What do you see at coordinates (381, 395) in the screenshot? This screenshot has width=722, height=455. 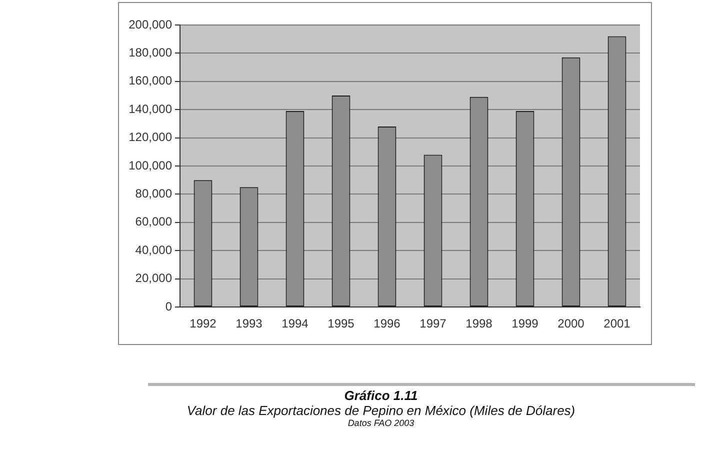 I see `text: Gráfico 1.11` at bounding box center [381, 395].